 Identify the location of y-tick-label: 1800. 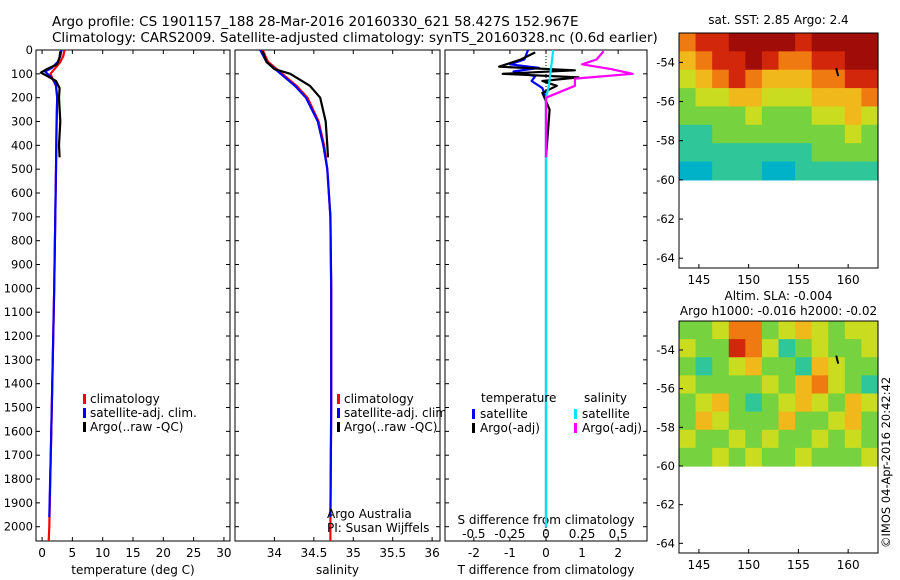
(18, 479).